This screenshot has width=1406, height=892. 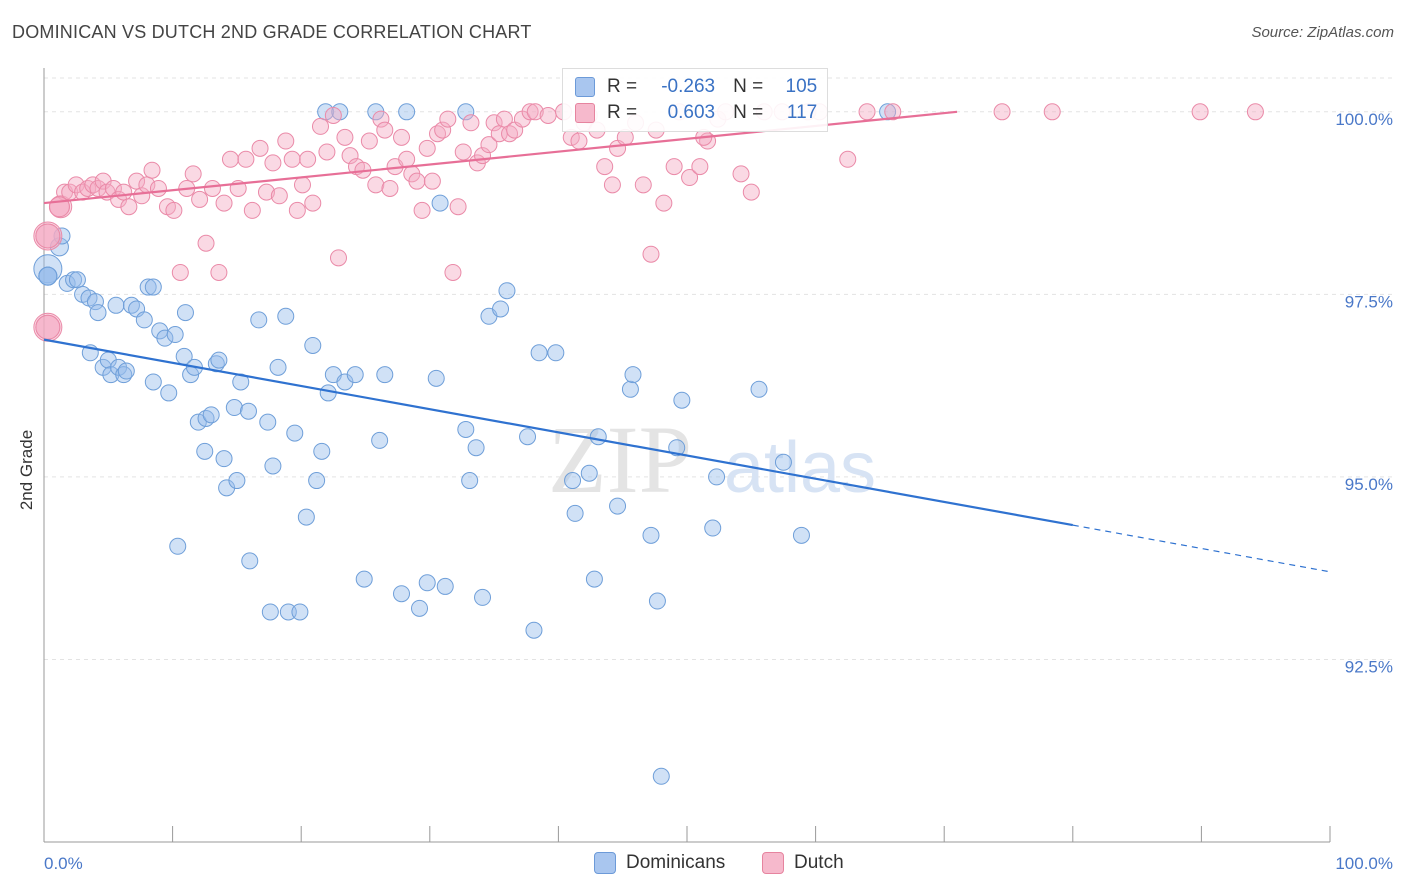 What do you see at coordinates (696, 87) in the screenshot?
I see `legend-row-dominicans: R = -0.263 N = 105` at bounding box center [696, 87].